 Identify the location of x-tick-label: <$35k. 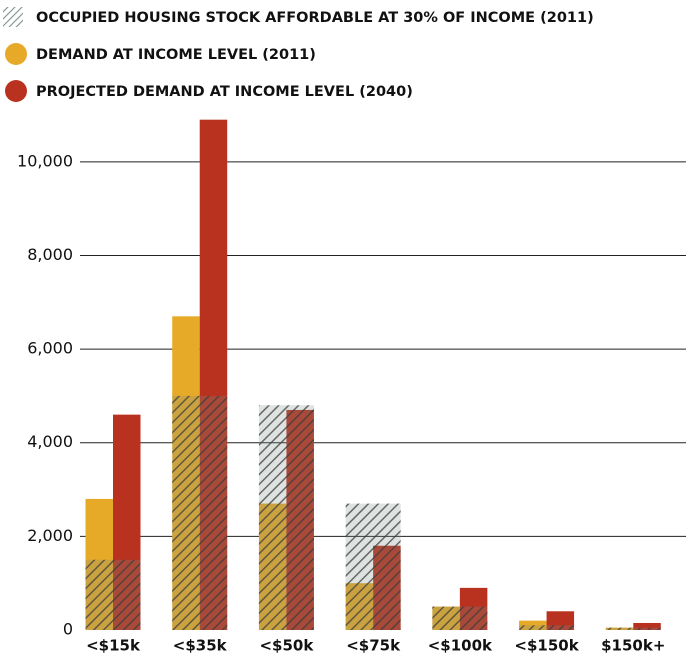
(200, 646).